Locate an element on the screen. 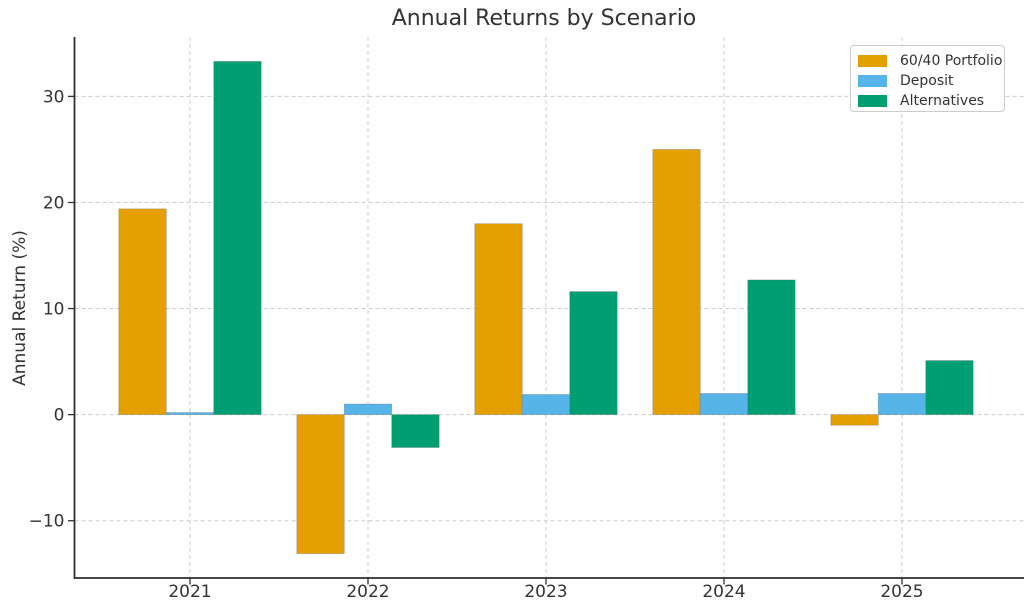  bar-60-40-portfolio-2025 is located at coordinates (854, 420).